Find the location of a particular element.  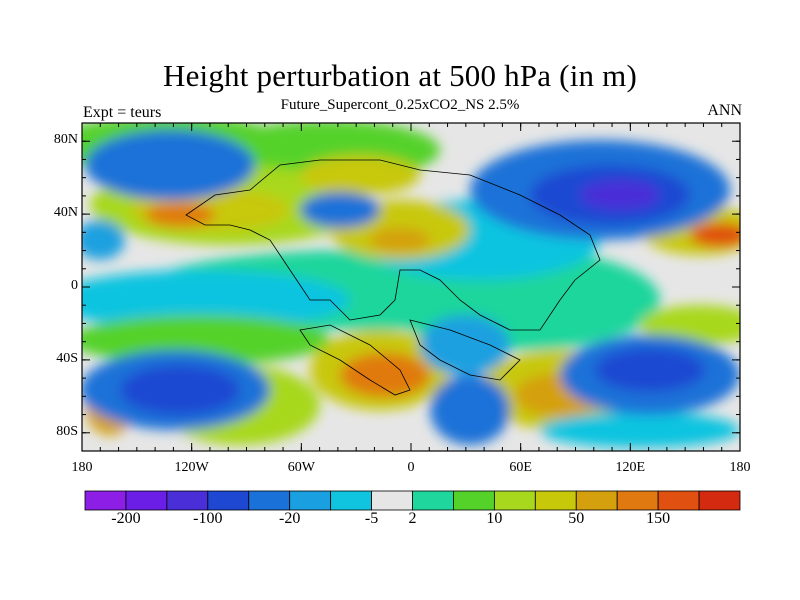

lat-tick-label: 80S is located at coordinates (67, 431).